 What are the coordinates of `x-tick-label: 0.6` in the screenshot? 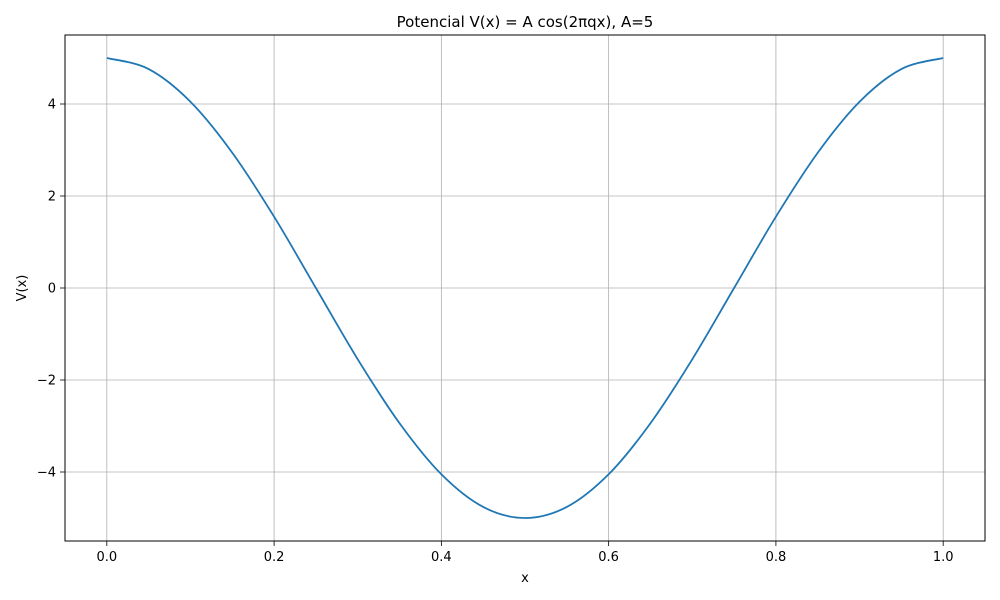 It's located at (608, 557).